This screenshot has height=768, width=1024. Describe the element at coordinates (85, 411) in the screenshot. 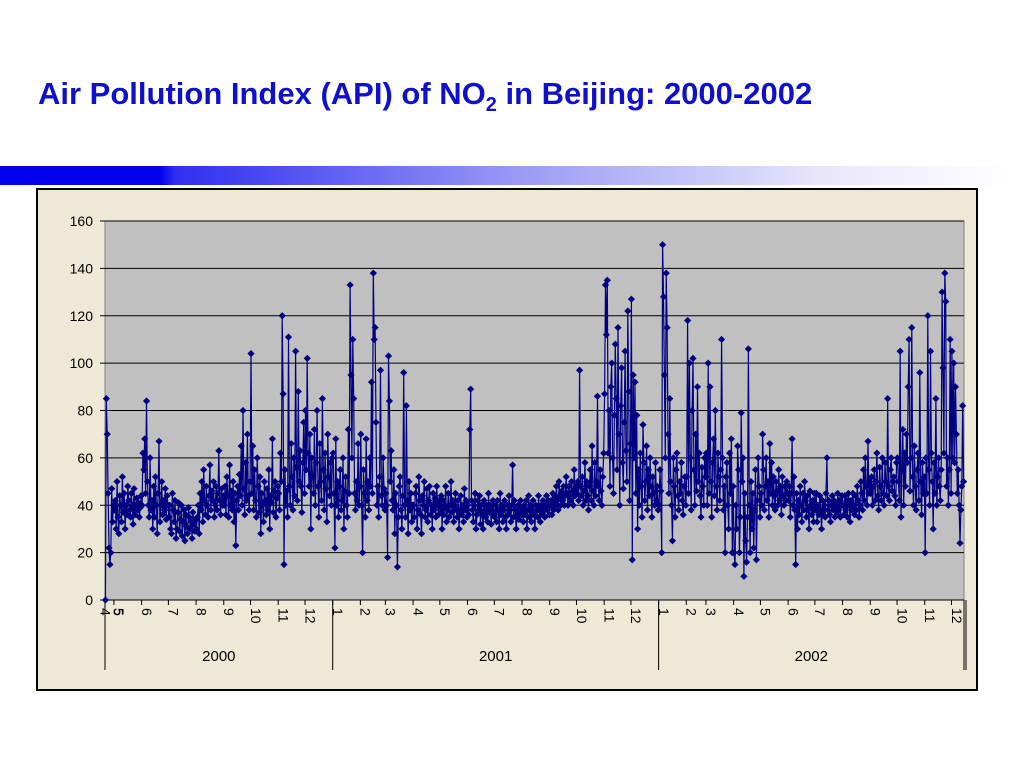

I see `y-tick-label: 80` at that location.